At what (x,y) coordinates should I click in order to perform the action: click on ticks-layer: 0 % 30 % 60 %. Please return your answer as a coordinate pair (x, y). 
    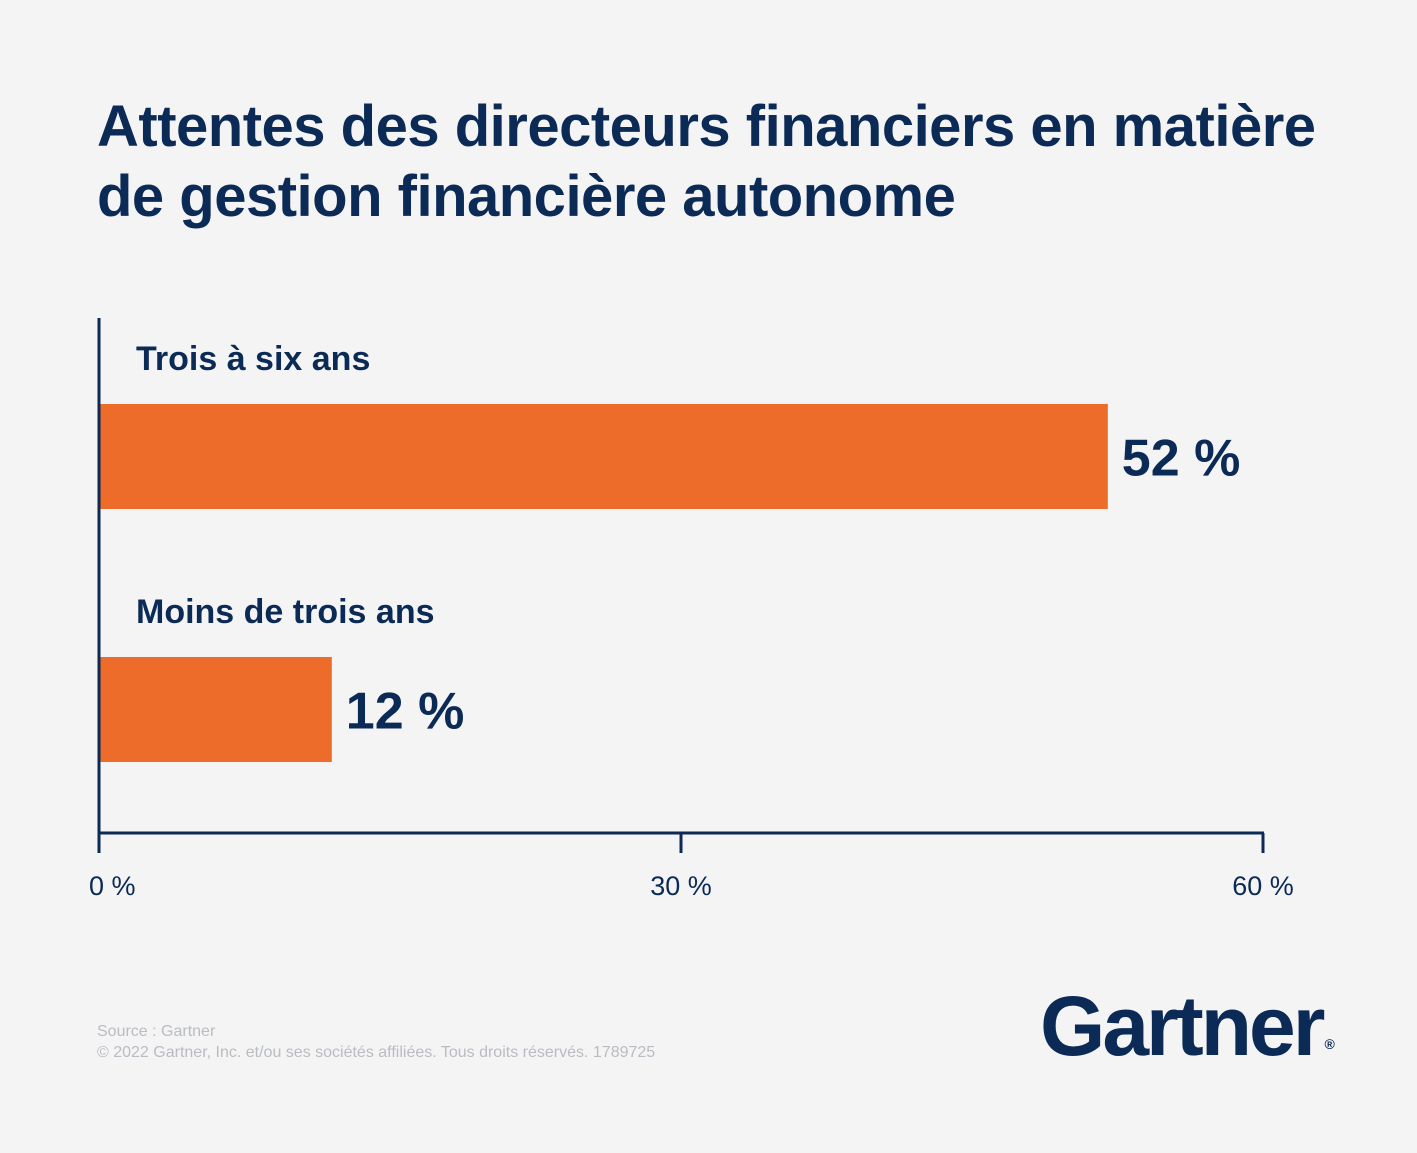
    Looking at the image, I should click on (691, 867).